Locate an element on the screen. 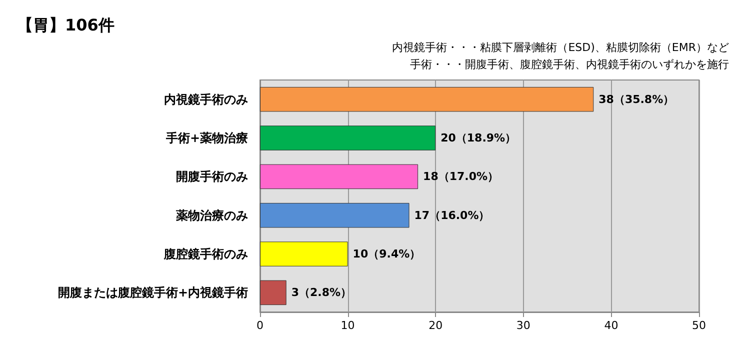  y-tick-label: 手術+薬物治療 is located at coordinates (206, 138).